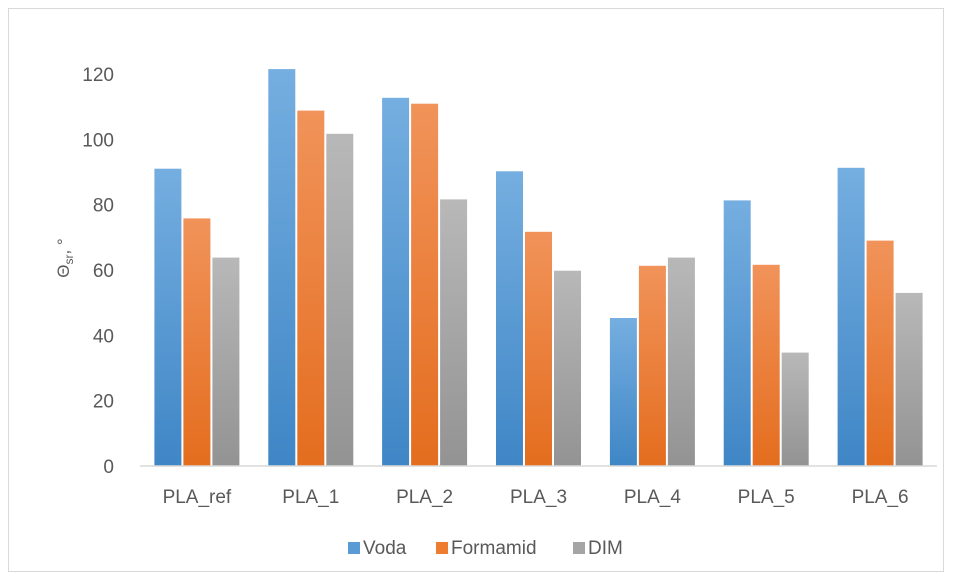  Describe the element at coordinates (652, 497) in the screenshot. I see `x-tick-label: PLA_4` at that location.